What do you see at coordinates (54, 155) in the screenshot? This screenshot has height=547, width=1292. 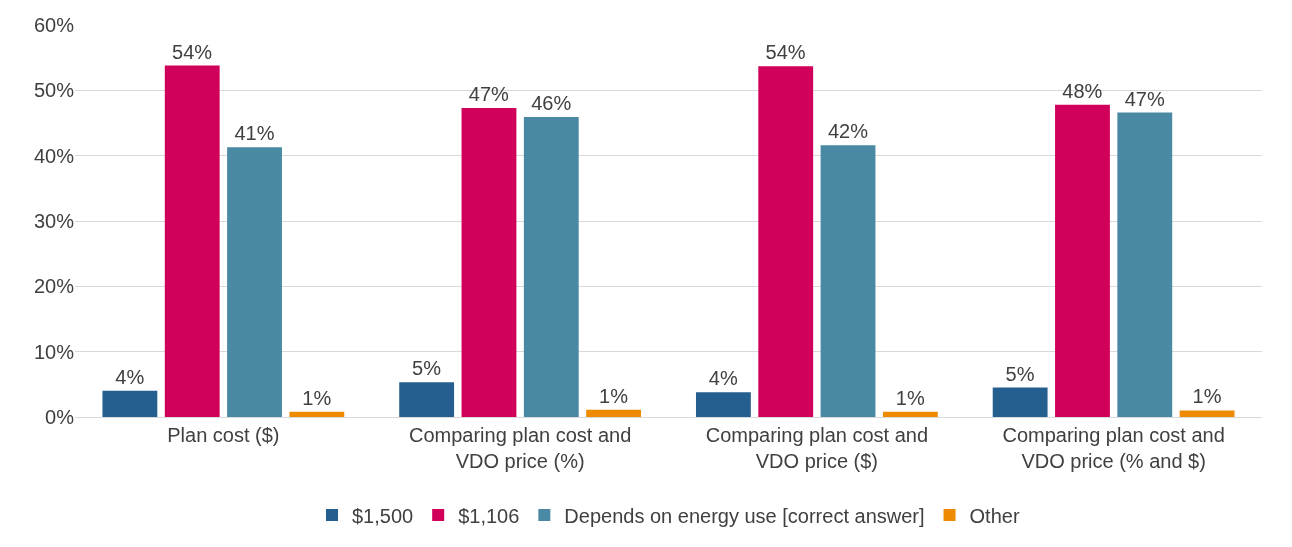 I see `y-tick-label: 40%` at bounding box center [54, 155].